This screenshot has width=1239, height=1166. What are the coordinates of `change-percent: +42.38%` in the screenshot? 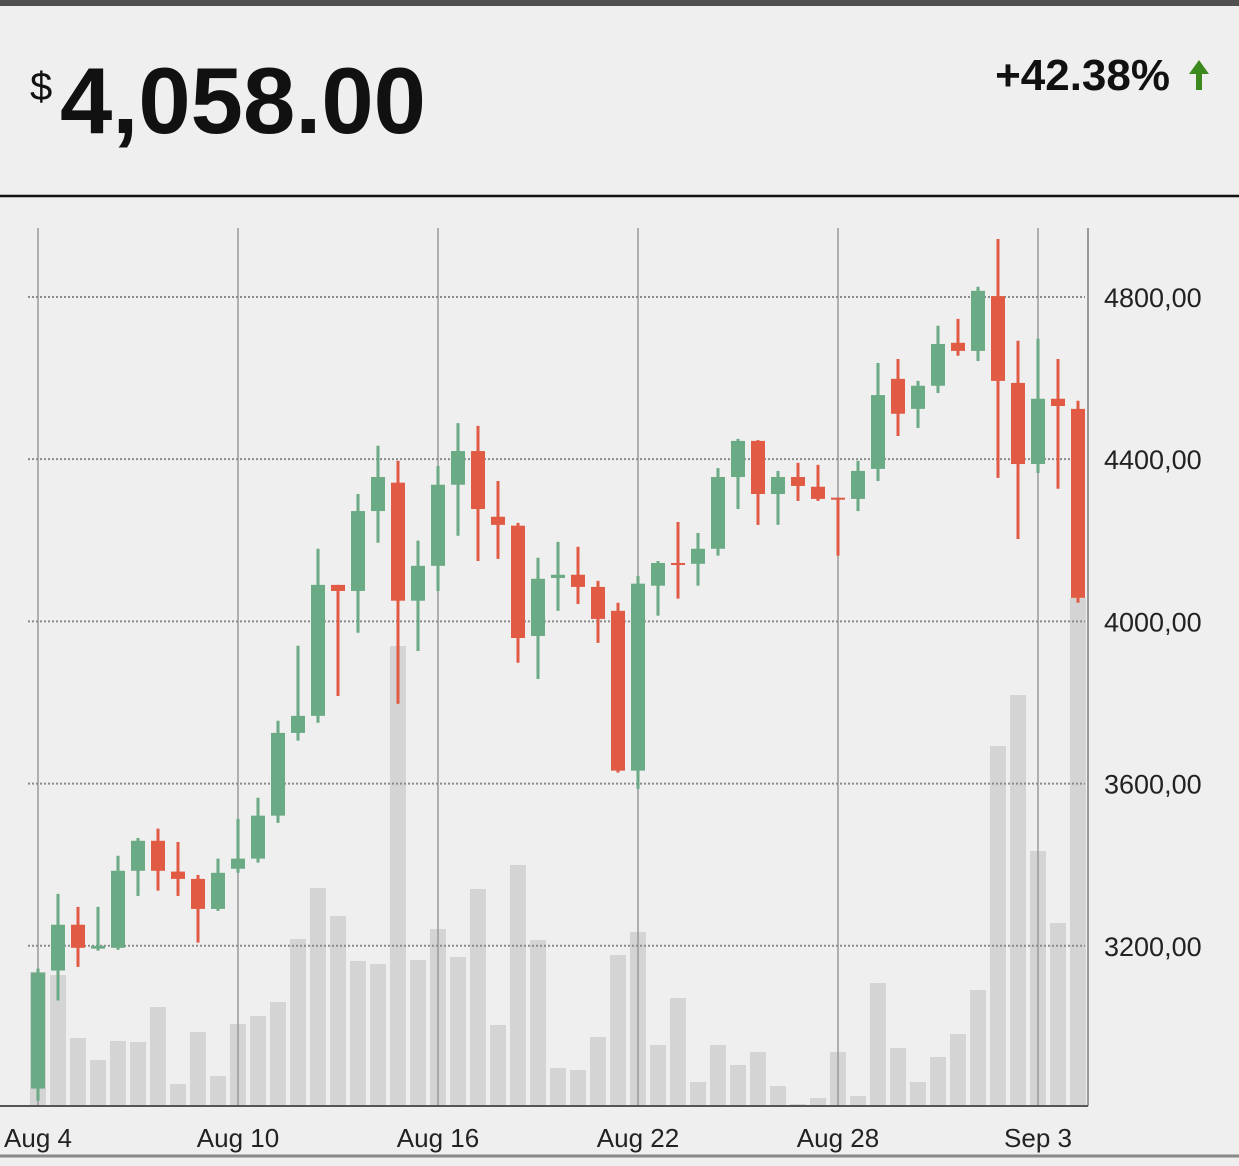 It's located at (1082, 75).